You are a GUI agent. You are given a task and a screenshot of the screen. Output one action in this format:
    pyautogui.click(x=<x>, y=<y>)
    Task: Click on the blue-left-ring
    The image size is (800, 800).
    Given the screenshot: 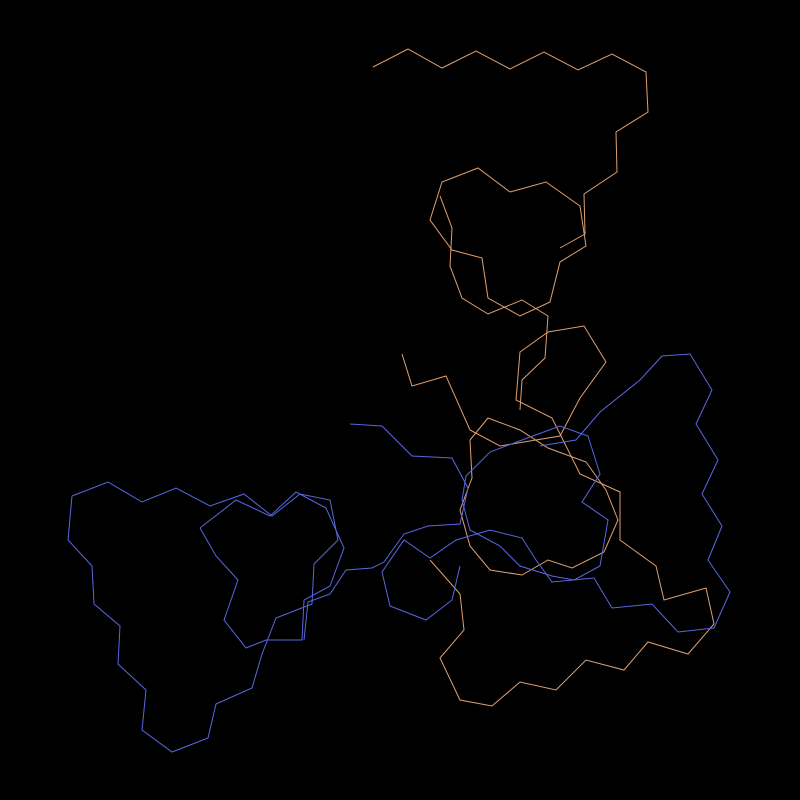 What is the action you would take?
    pyautogui.click(x=272, y=570)
    